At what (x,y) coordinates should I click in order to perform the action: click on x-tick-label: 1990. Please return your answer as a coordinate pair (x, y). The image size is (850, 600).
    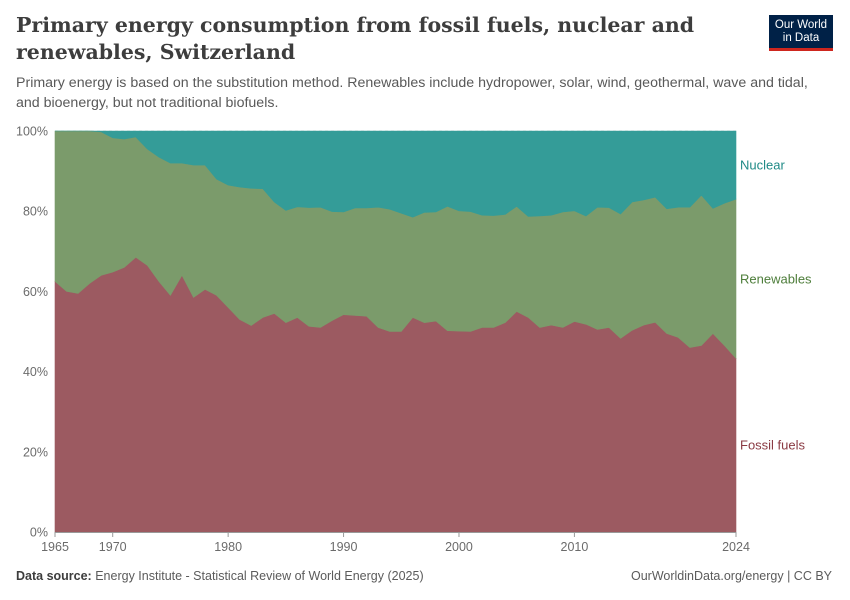
    Looking at the image, I should click on (344, 547).